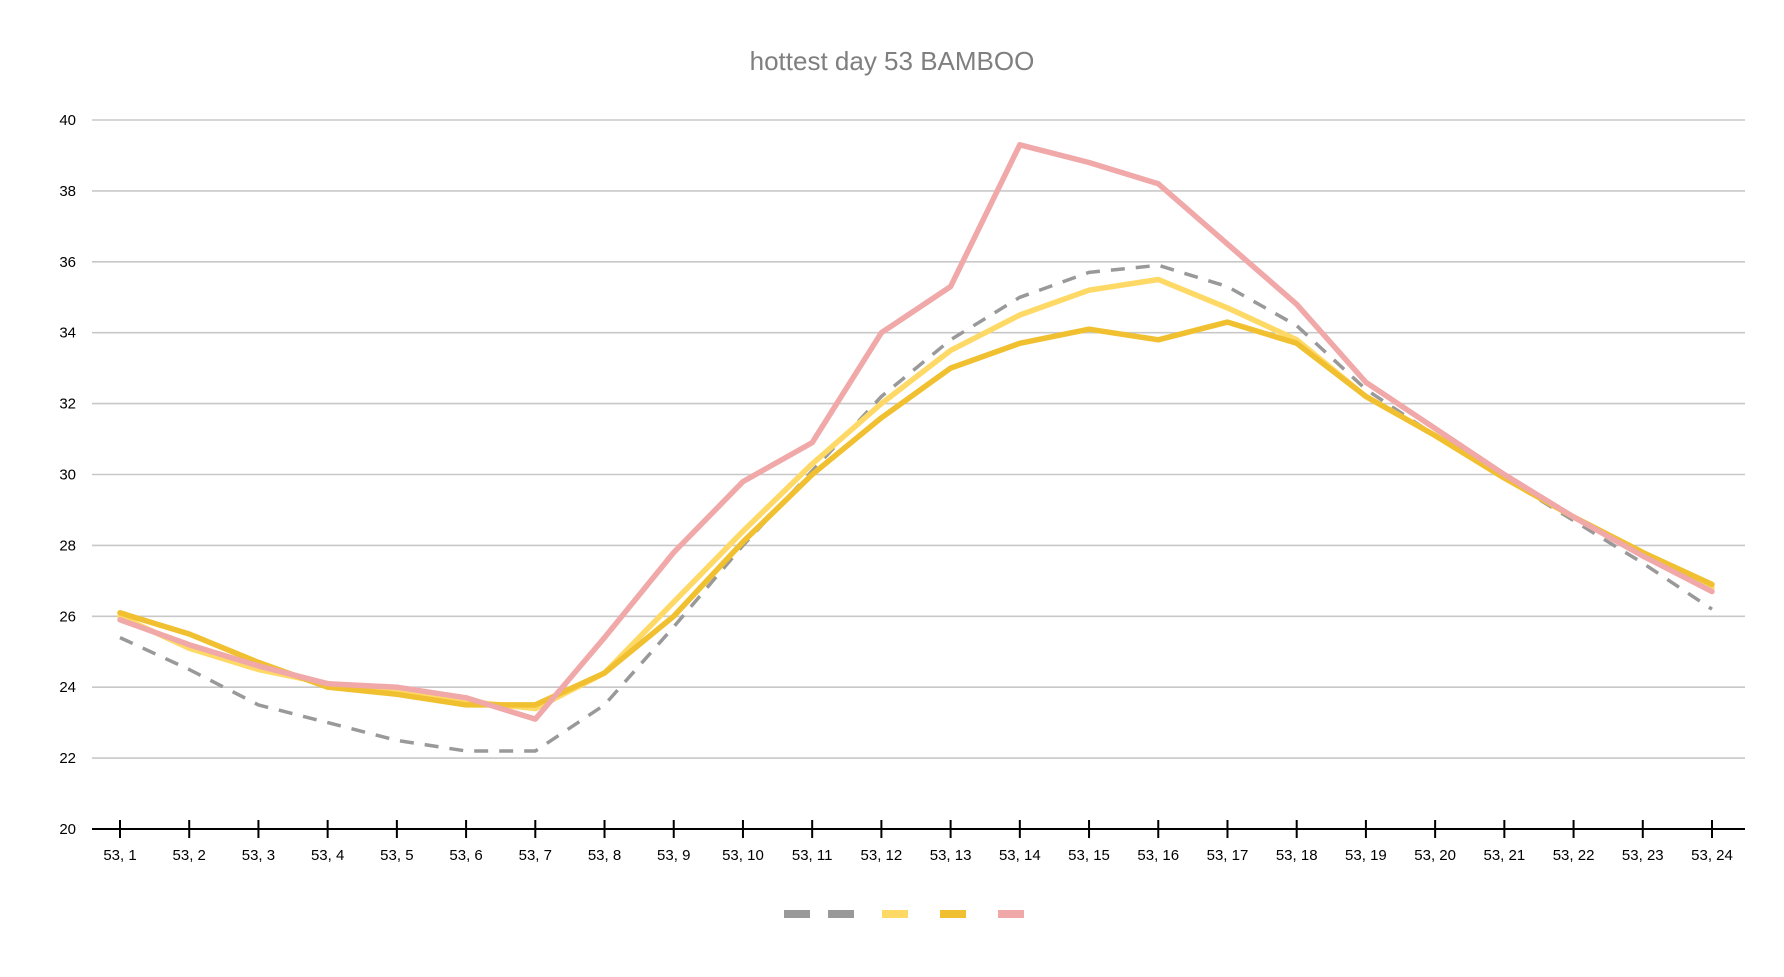 This screenshot has width=1784, height=977. I want to click on y-tick-label-34: 34, so click(67, 333).